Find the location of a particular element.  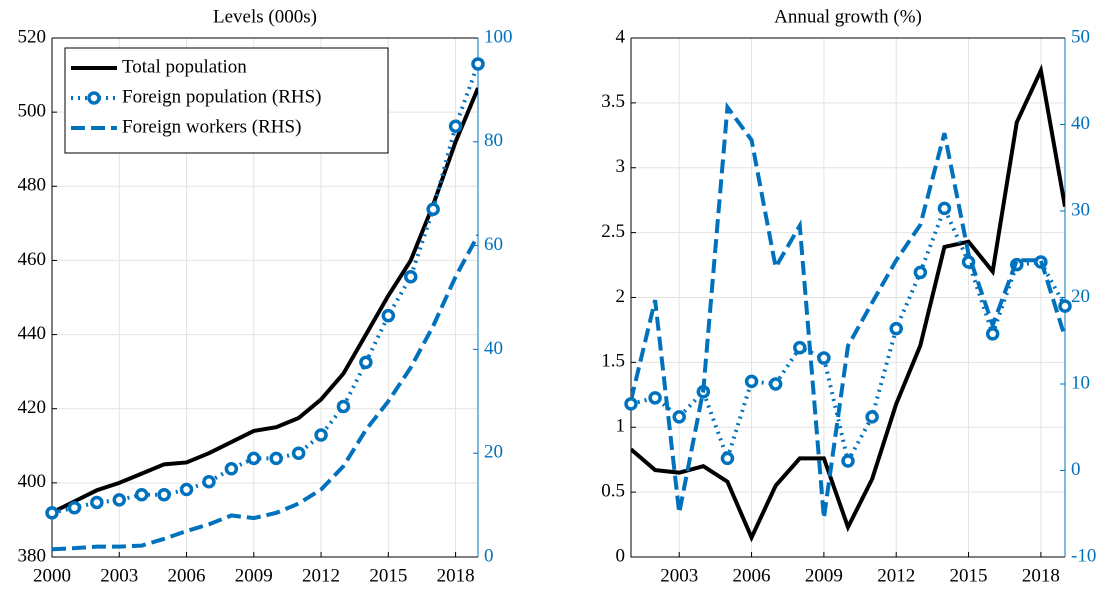

y-tick-label: 460 is located at coordinates (32, 259).